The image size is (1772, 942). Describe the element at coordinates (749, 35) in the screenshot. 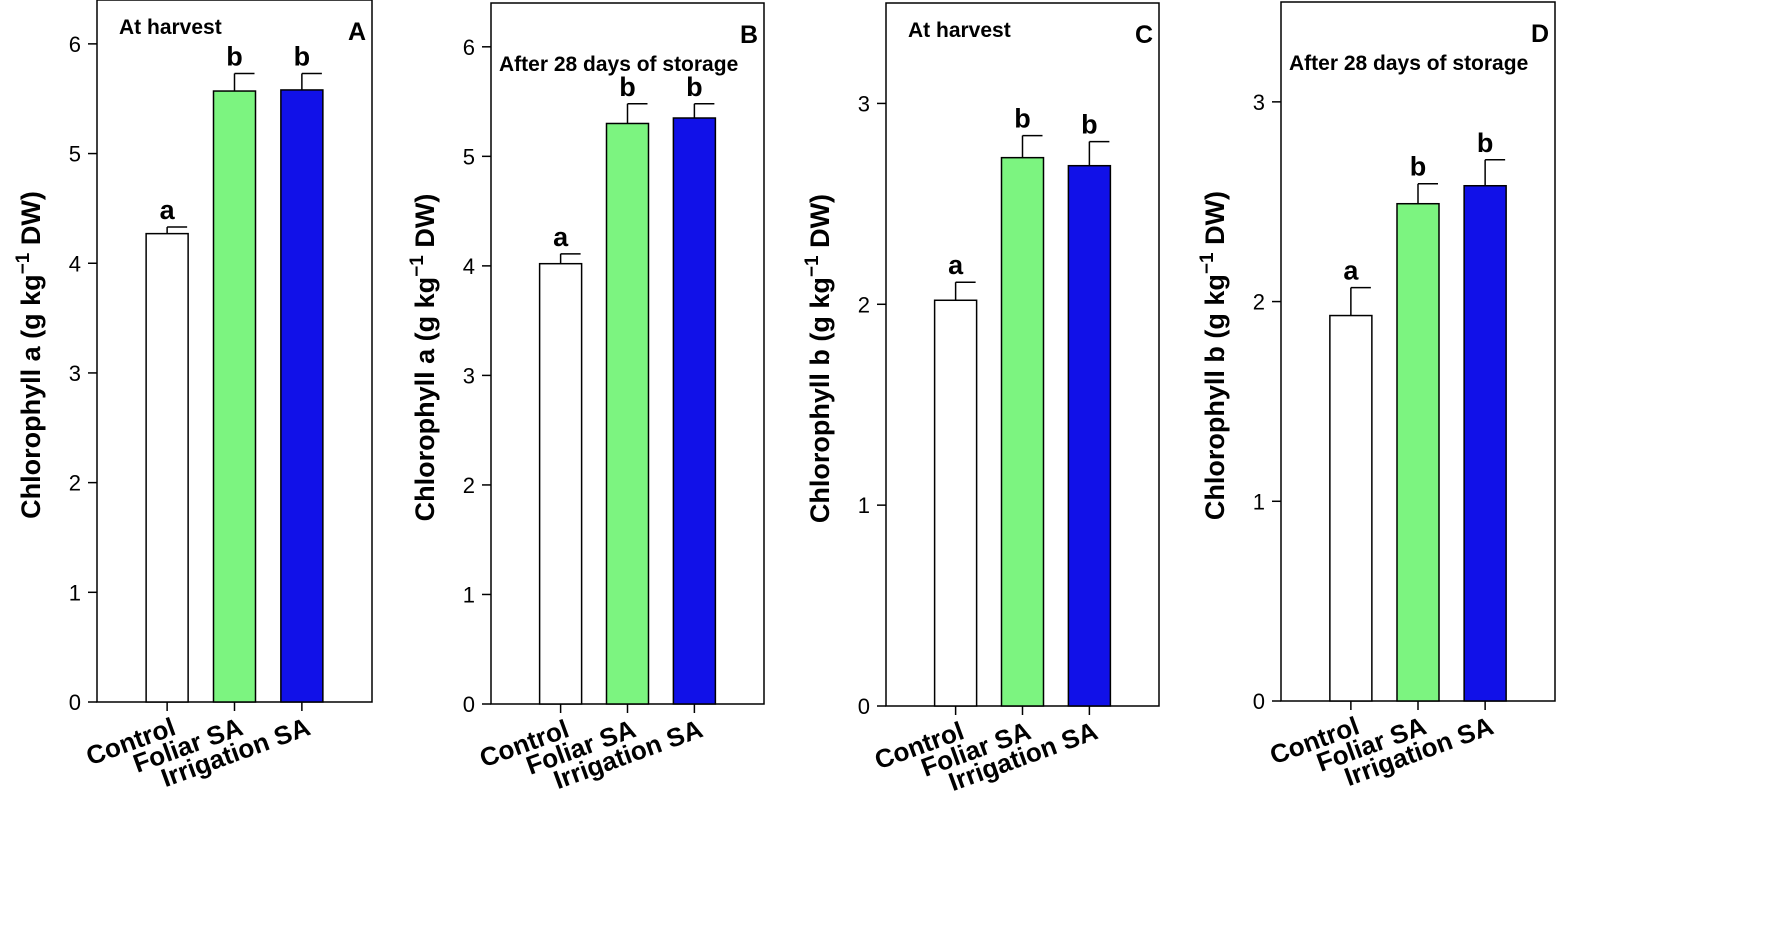

I see `panel-letter: B` at that location.